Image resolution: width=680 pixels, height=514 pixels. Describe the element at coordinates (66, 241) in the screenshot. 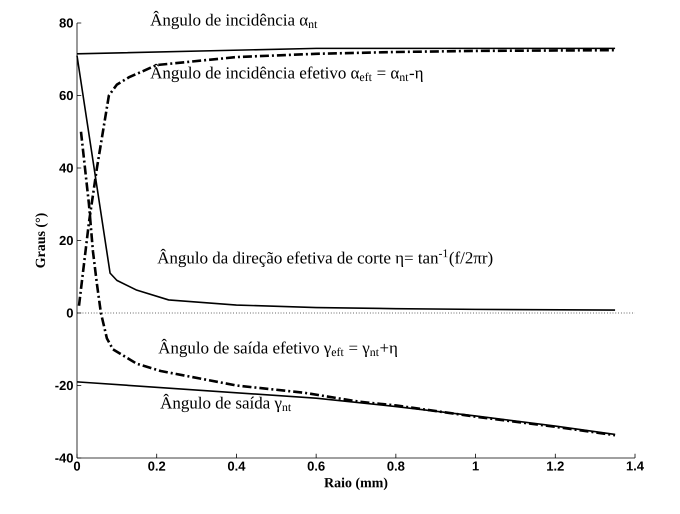

I see `y-tick-label: 20` at that location.